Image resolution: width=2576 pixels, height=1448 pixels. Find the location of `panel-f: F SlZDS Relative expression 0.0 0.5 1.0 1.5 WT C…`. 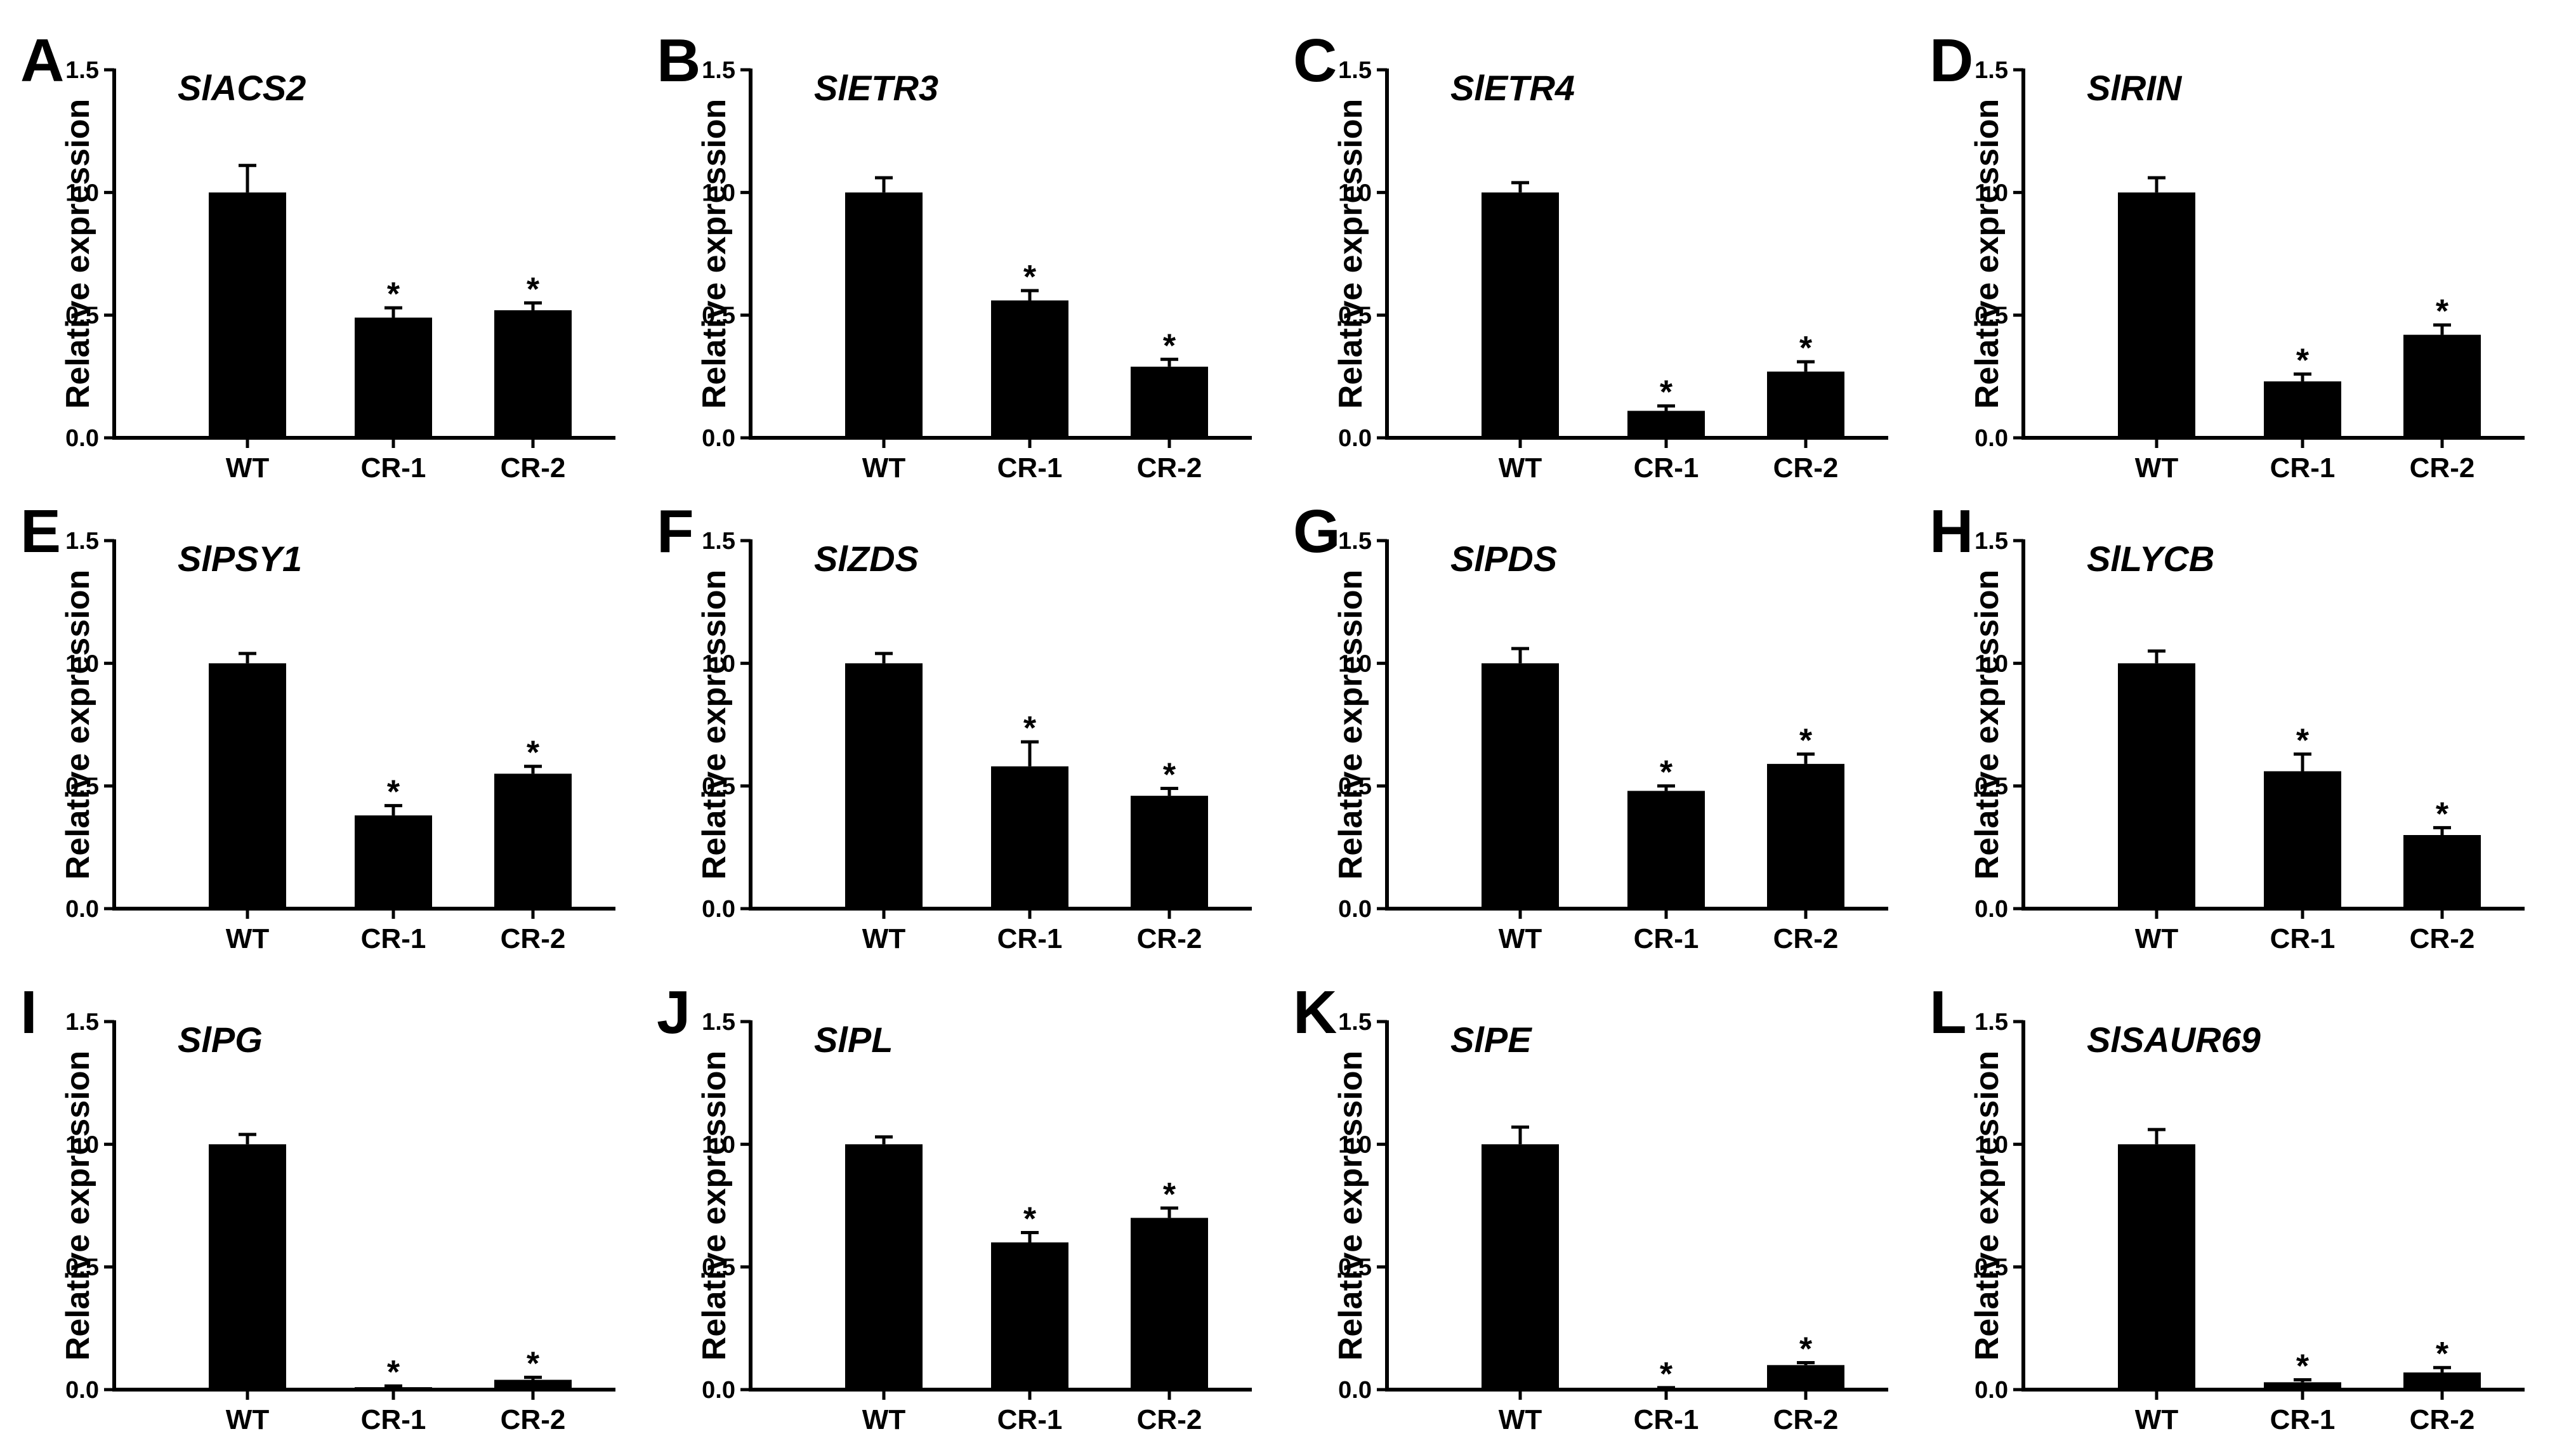

panel-f: F SlZDS Relative expression 0.0 0.5 1.0 1.5 WT C… is located at coordinates (955, 725).